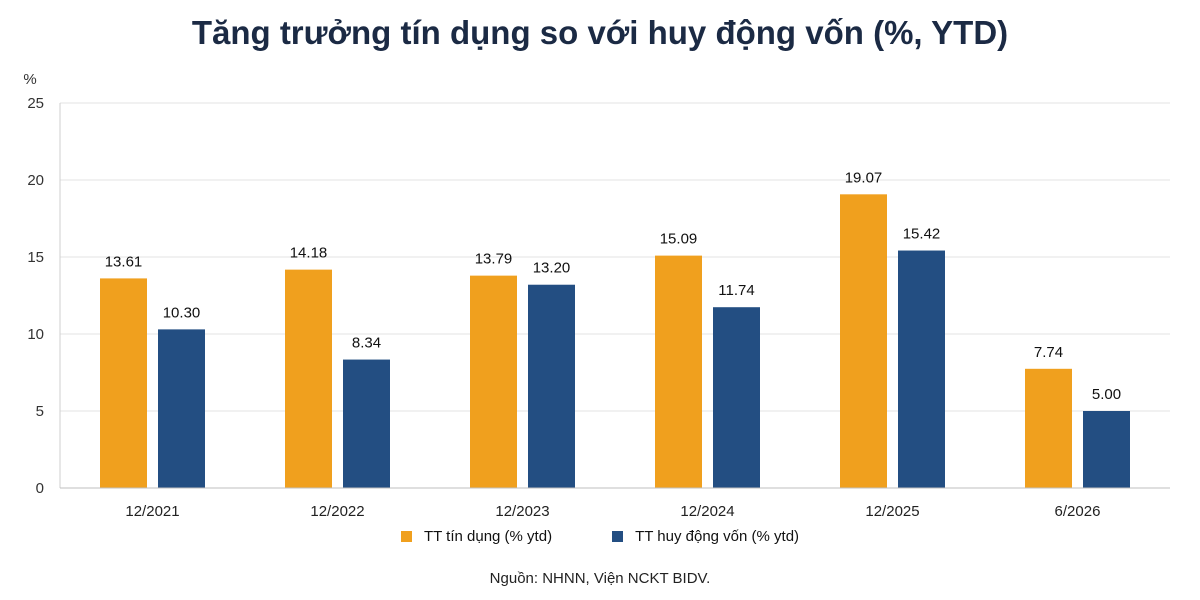 This screenshot has height=600, width=1200. What do you see at coordinates (29, 79) in the screenshot?
I see `y-axis-label: %` at bounding box center [29, 79].